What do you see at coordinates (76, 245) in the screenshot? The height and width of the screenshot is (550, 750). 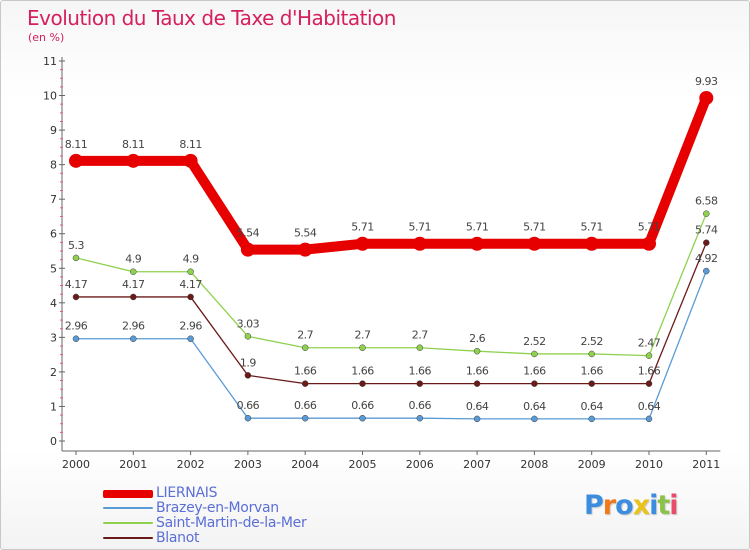 I see `data-label: 5.3` at bounding box center [76, 245].